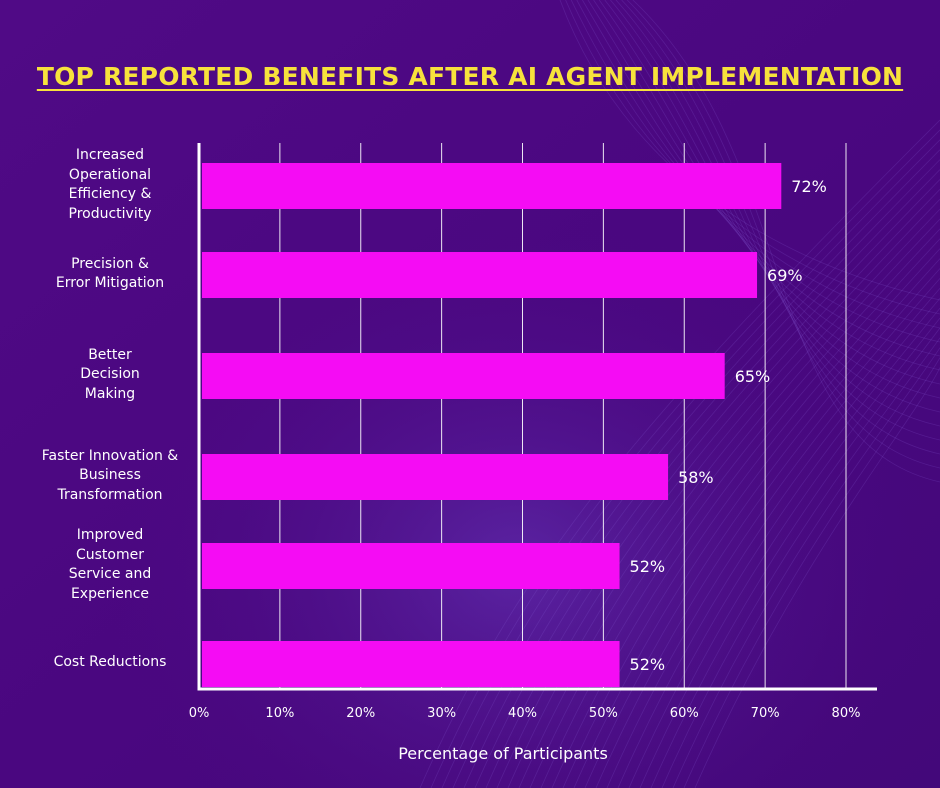  I want to click on y-category-label-line: Business, so click(110, 475).